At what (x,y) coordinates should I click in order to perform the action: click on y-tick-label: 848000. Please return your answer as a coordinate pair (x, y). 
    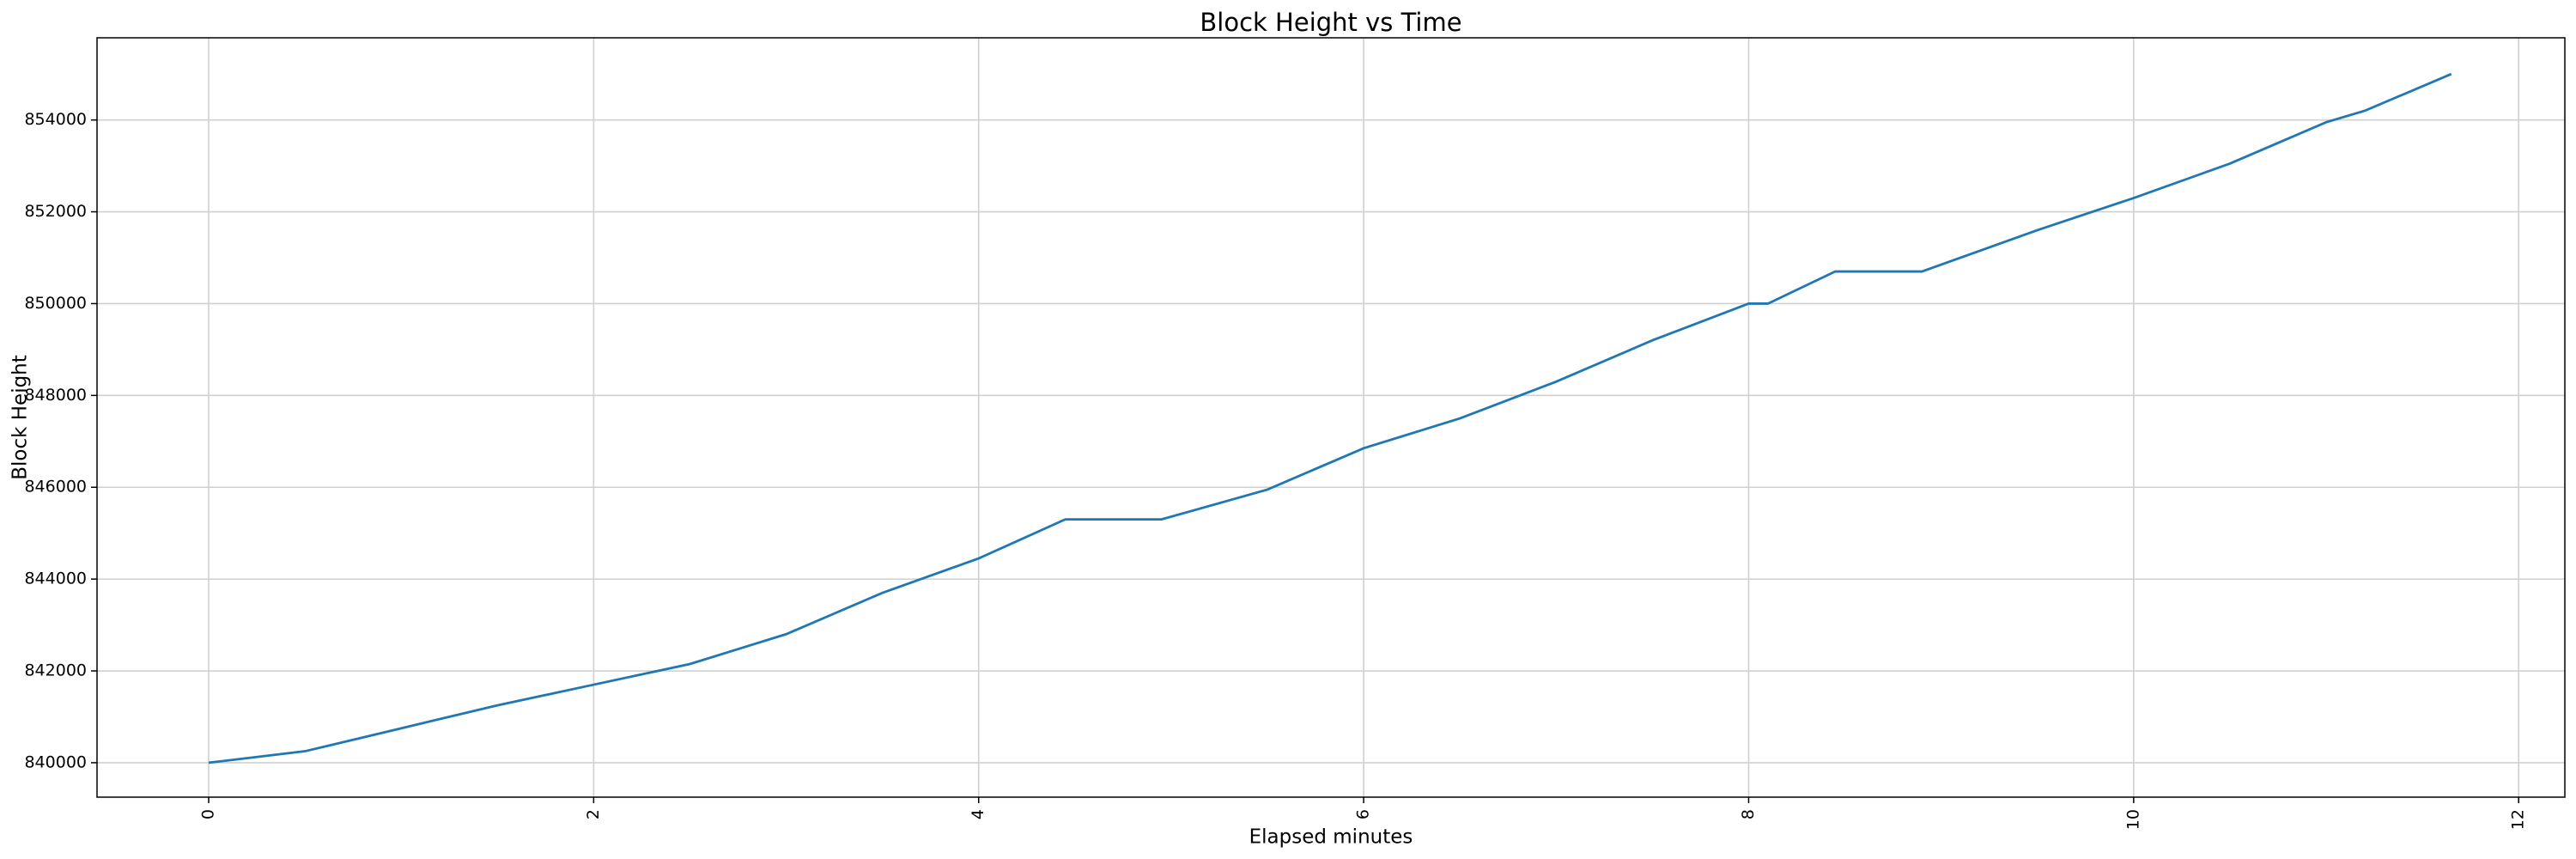
    Looking at the image, I should click on (56, 395).